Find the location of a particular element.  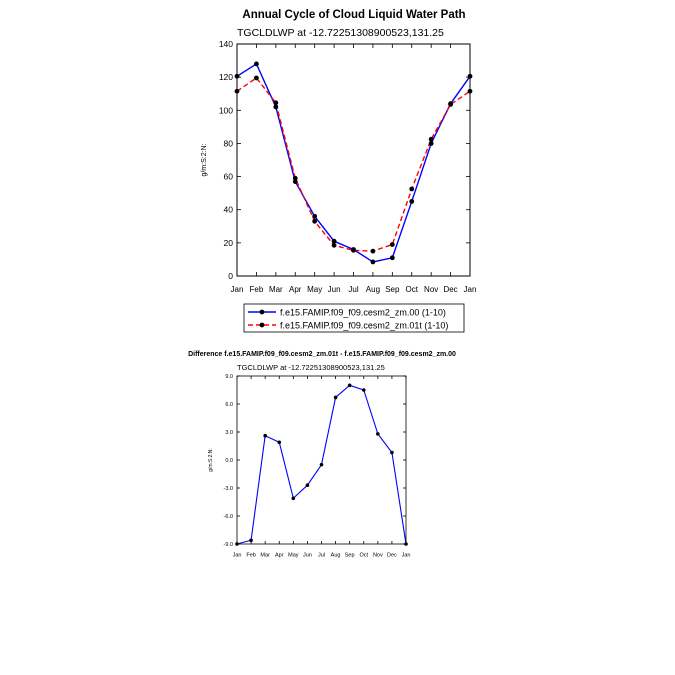

y-tick-label: 140 is located at coordinates (226, 44).